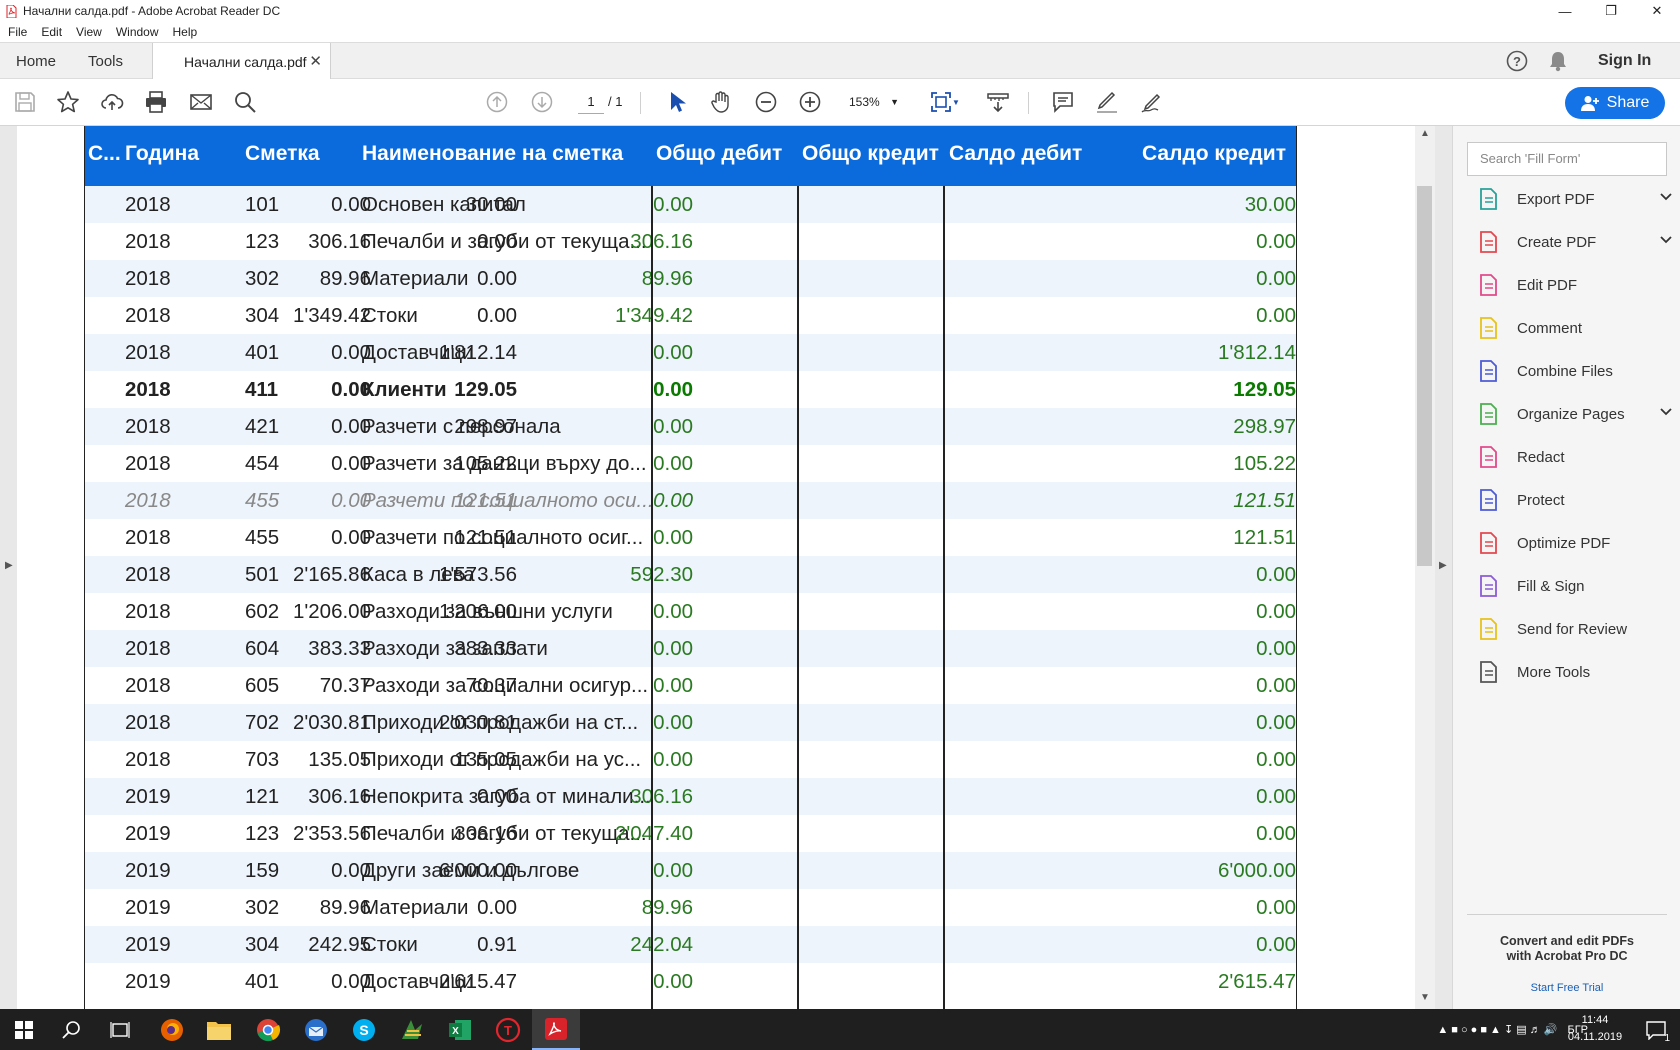 This screenshot has width=1680, height=1050. I want to click on highlight-pen-icon, so click(1107, 102).